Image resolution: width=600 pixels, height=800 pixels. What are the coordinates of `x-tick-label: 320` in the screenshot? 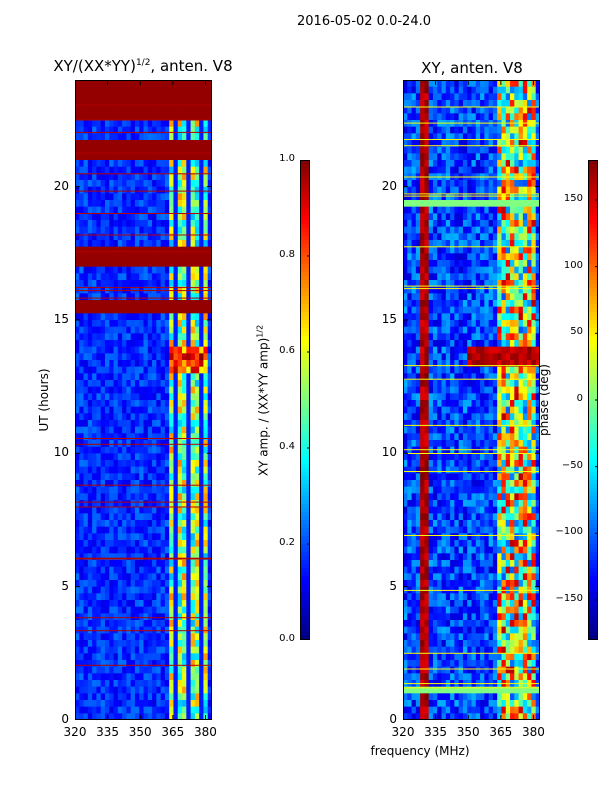 It's located at (75, 732).